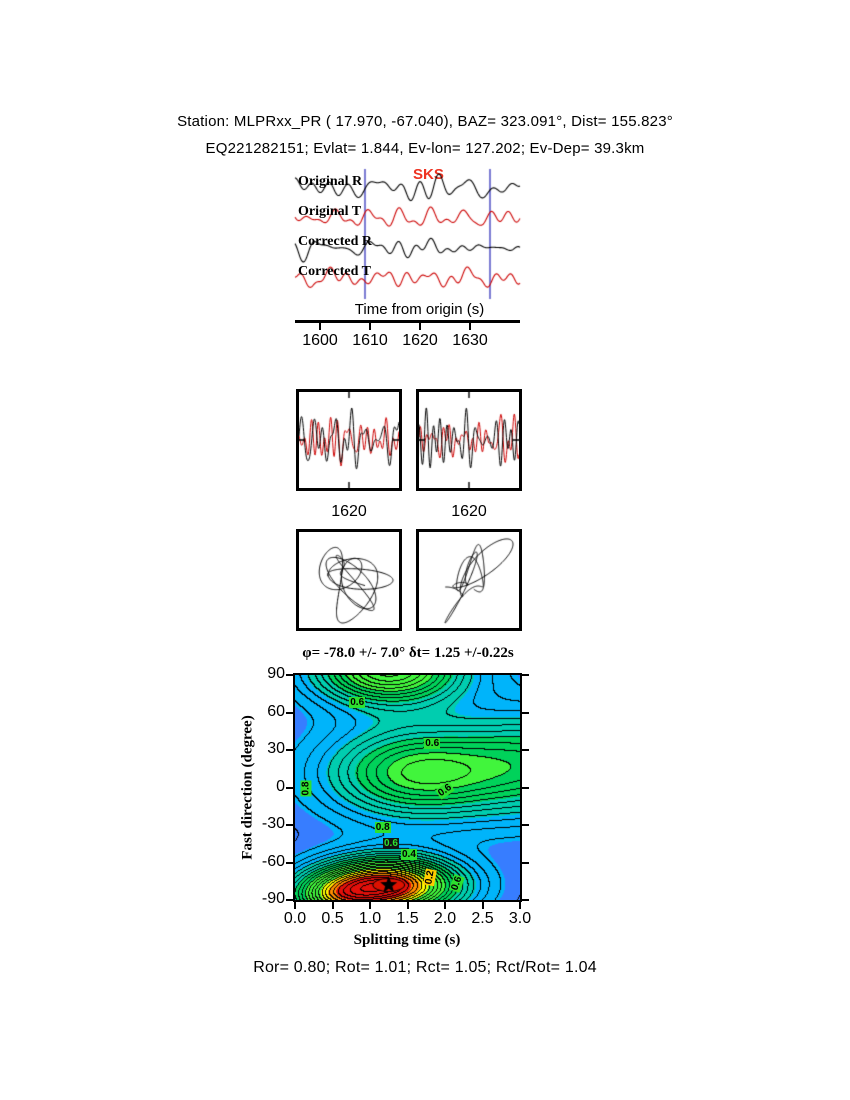  Describe the element at coordinates (276, 711) in the screenshot. I see `contour-ytick-label: 60` at that location.